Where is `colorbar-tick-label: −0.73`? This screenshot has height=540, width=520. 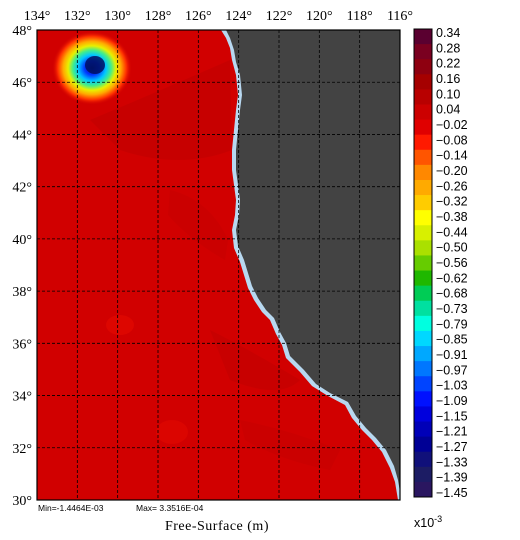
colorbar-tick-label: −0.73 is located at coordinates (452, 309).